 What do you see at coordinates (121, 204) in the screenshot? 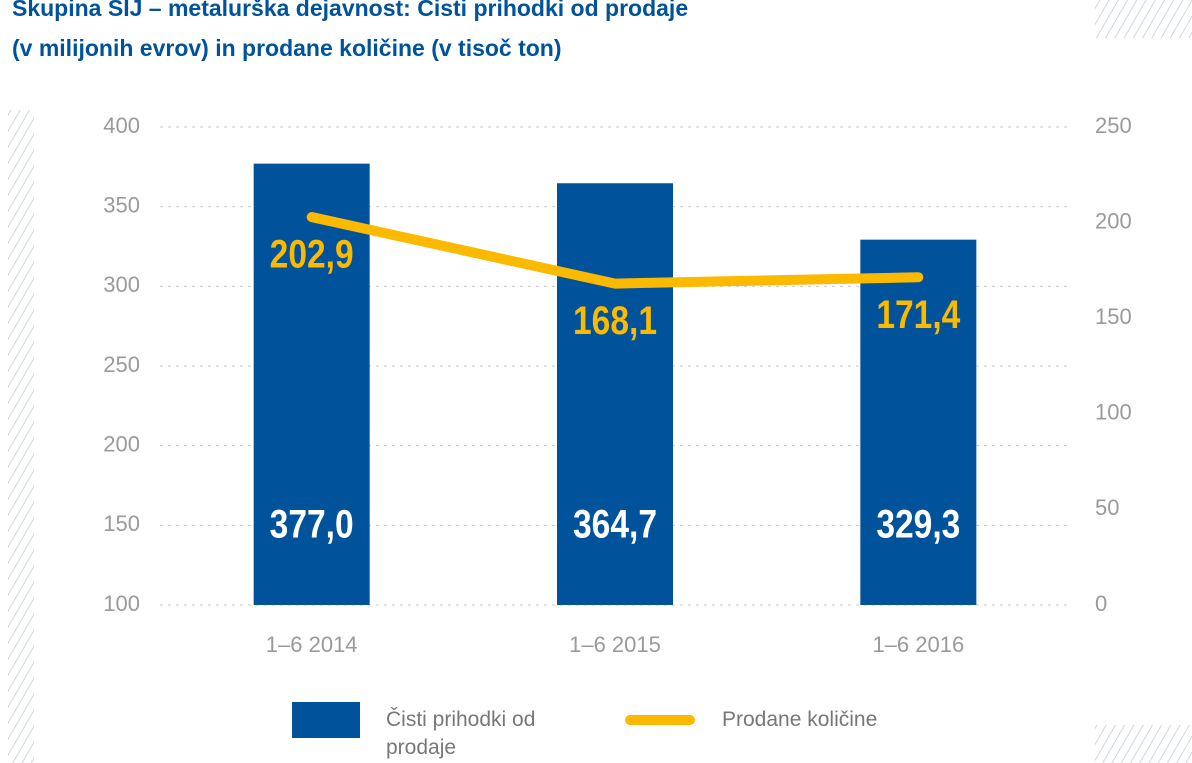
I see `y-tick-label: 350` at bounding box center [121, 204].